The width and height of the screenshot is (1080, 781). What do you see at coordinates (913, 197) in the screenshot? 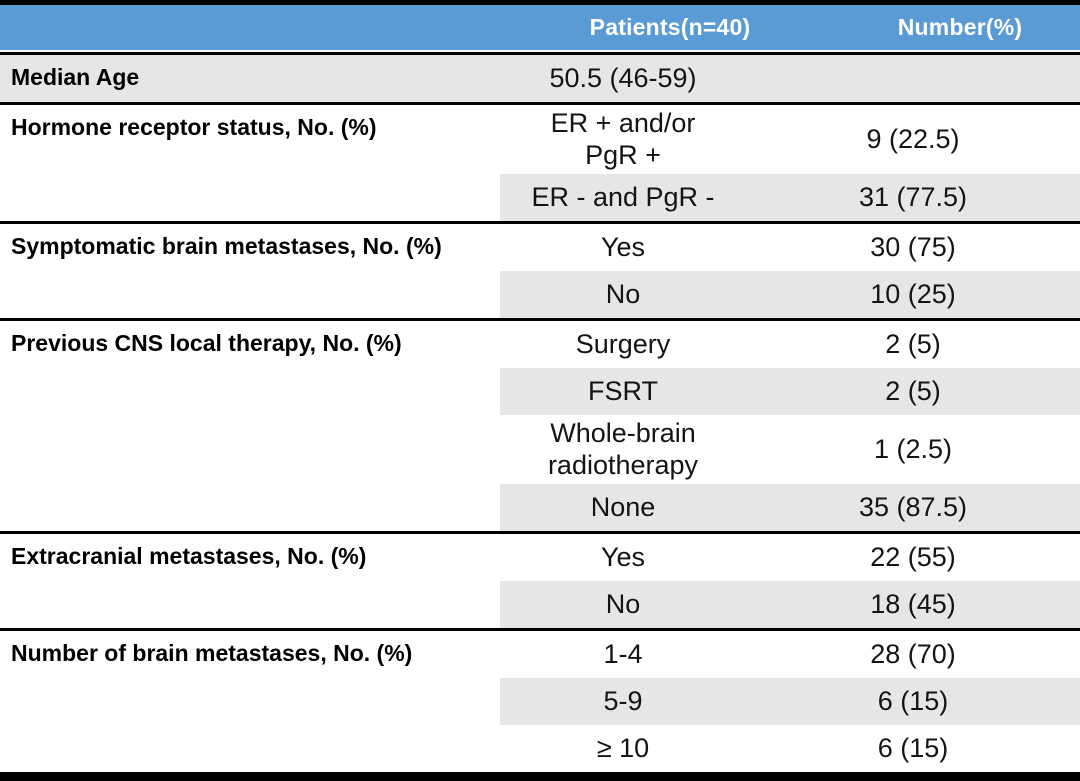
I see `number-percent-value: 31 (77.5)` at bounding box center [913, 197].